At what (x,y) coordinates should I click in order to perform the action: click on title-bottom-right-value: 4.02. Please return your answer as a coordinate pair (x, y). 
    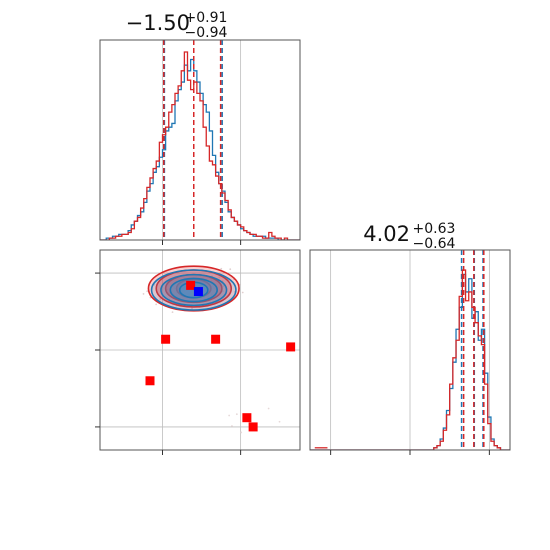
    Looking at the image, I should click on (386, 234).